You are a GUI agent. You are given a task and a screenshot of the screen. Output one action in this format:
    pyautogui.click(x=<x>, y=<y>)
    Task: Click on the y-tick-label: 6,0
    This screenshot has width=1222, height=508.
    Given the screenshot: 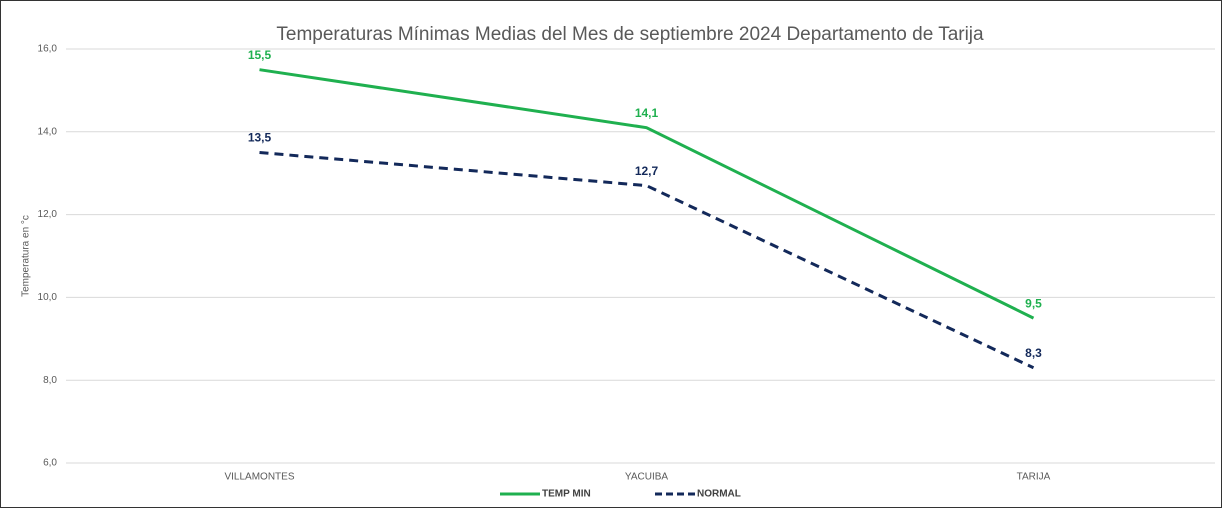 What is the action you would take?
    pyautogui.click(x=50, y=463)
    